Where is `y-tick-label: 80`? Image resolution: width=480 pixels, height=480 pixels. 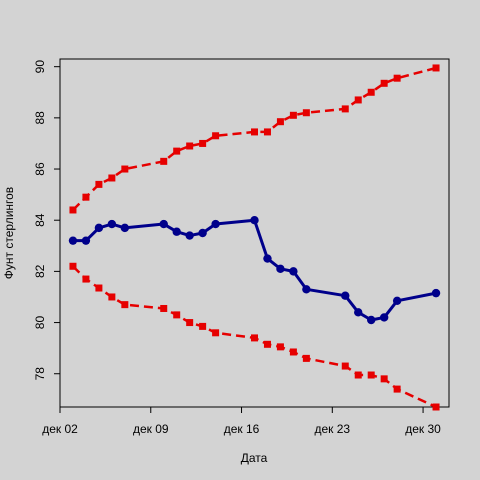 y-tick-label: 80 is located at coordinates (40, 323).